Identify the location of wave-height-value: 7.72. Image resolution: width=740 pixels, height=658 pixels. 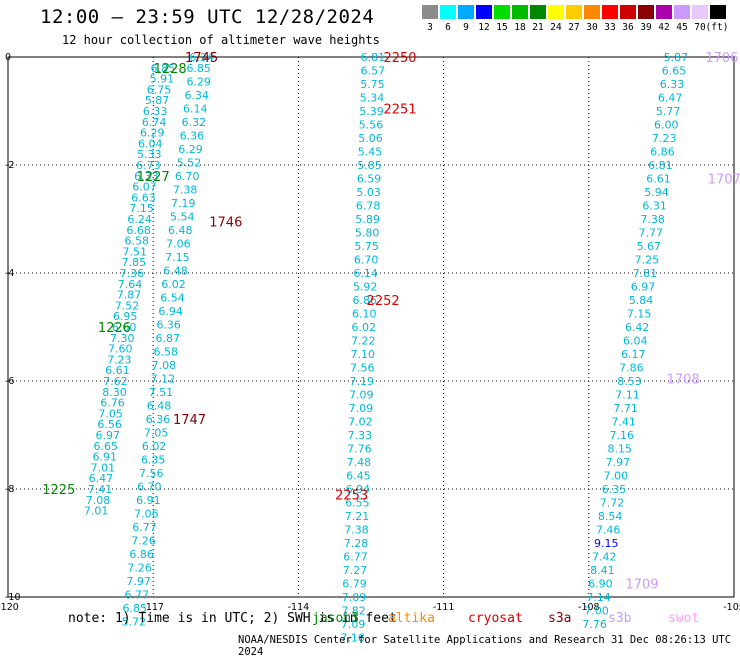
(612, 503).